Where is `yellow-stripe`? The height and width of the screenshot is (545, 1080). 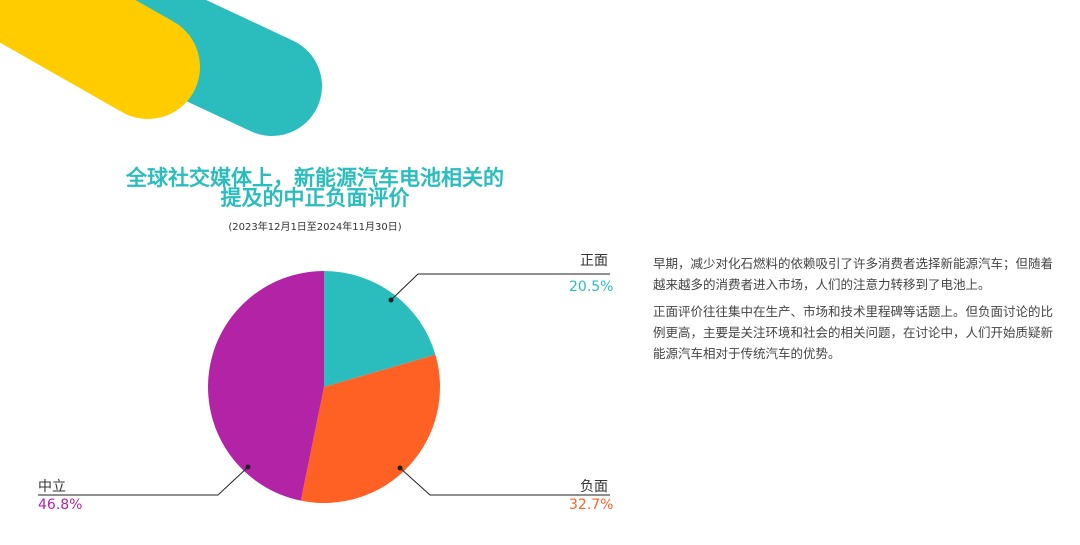
yellow-stripe is located at coordinates (100, 59).